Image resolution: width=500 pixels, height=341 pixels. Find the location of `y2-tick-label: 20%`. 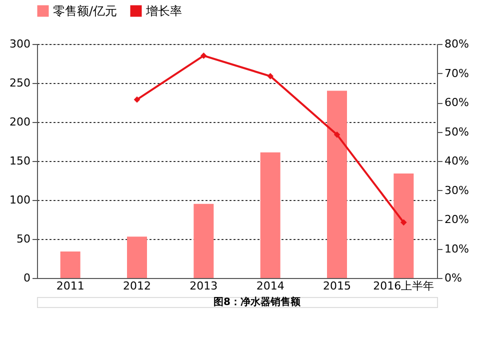

y2-tick-label: 20% is located at coordinates (456, 219).